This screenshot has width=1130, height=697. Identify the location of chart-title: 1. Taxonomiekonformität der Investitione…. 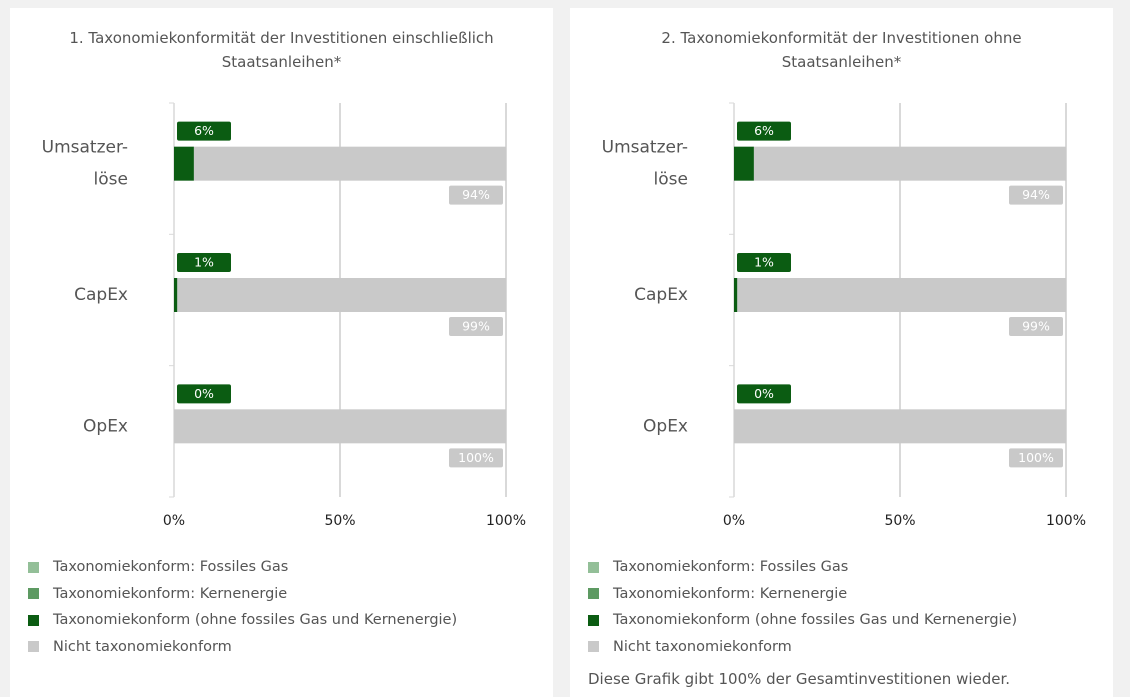
(281, 50).